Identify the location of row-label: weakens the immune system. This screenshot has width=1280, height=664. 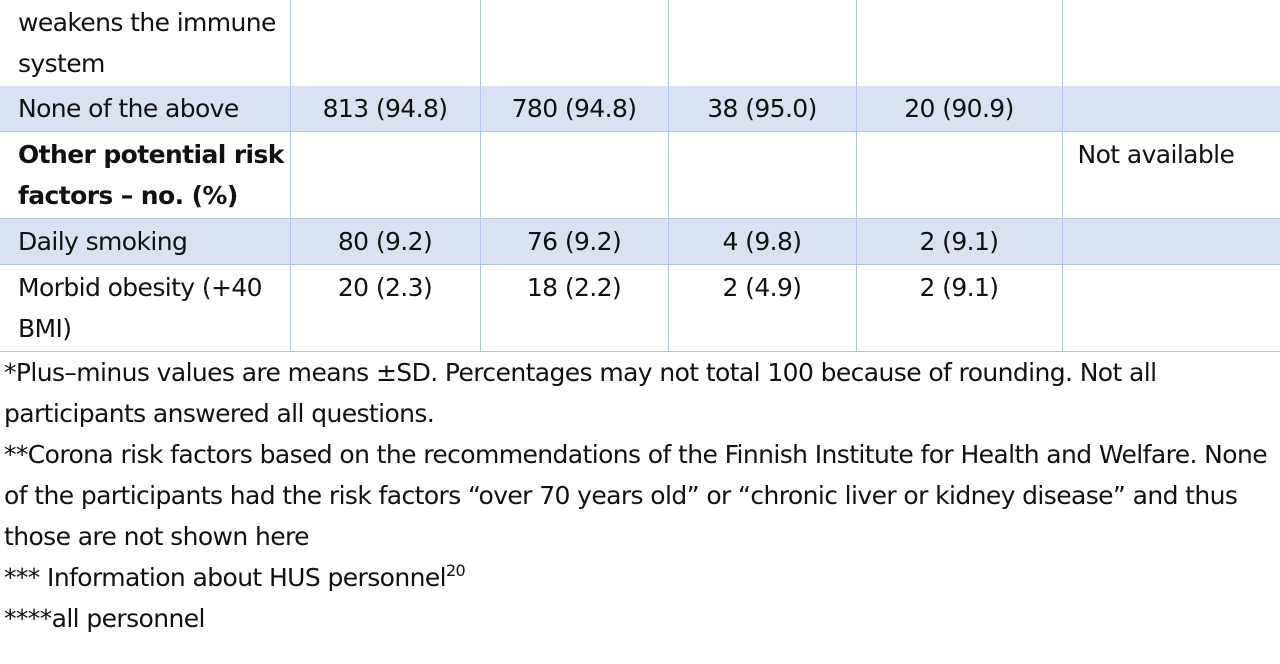
(145, 43).